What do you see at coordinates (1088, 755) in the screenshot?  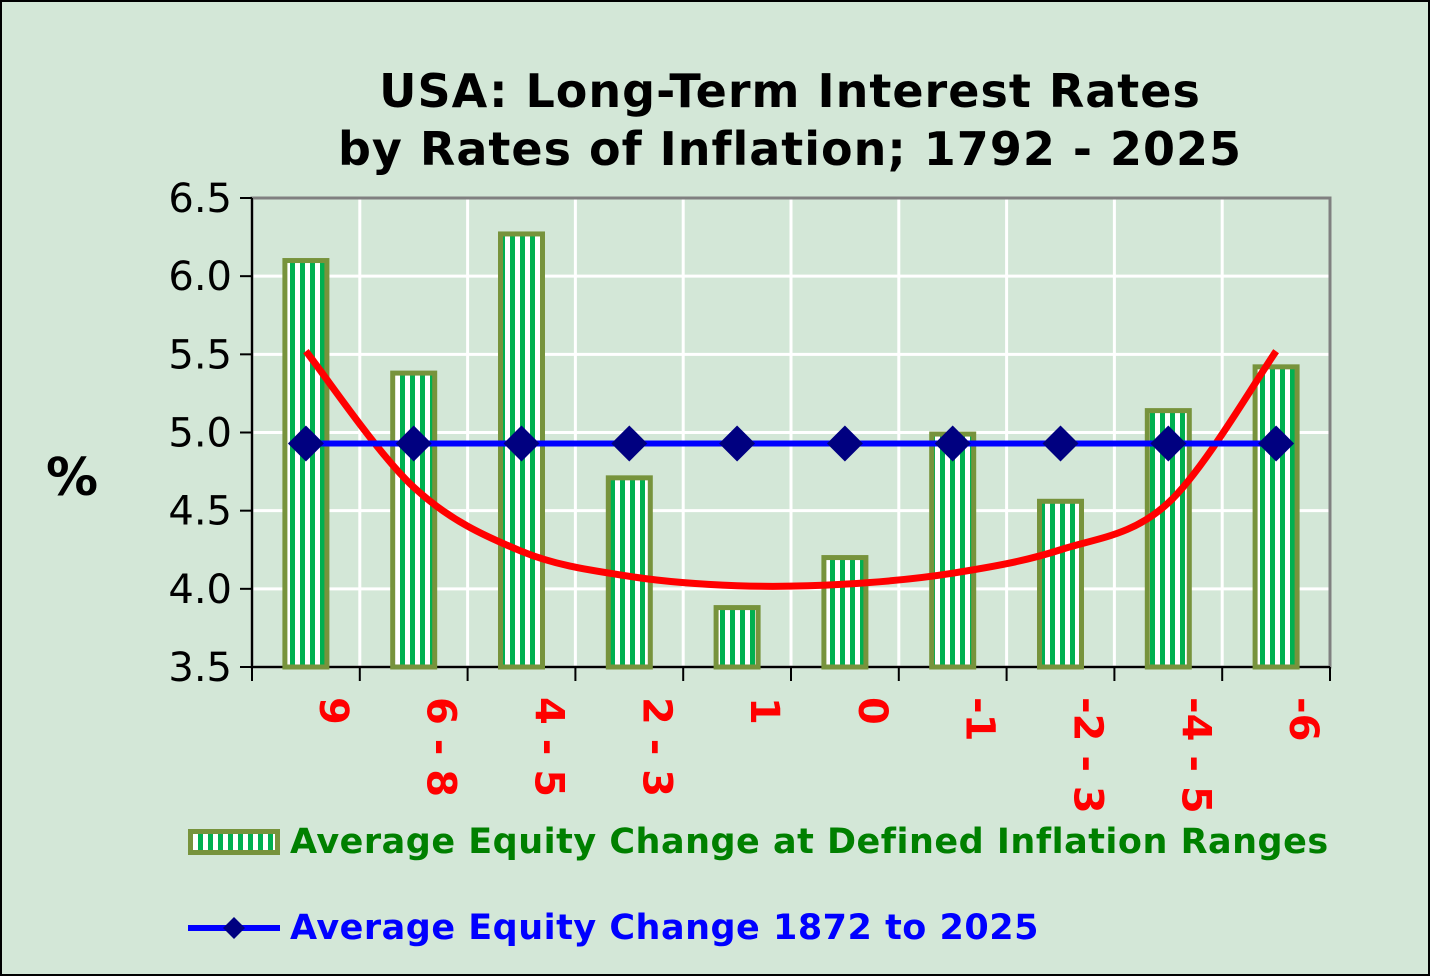 I see `x-tick-label: -2 - 3` at bounding box center [1088, 755].